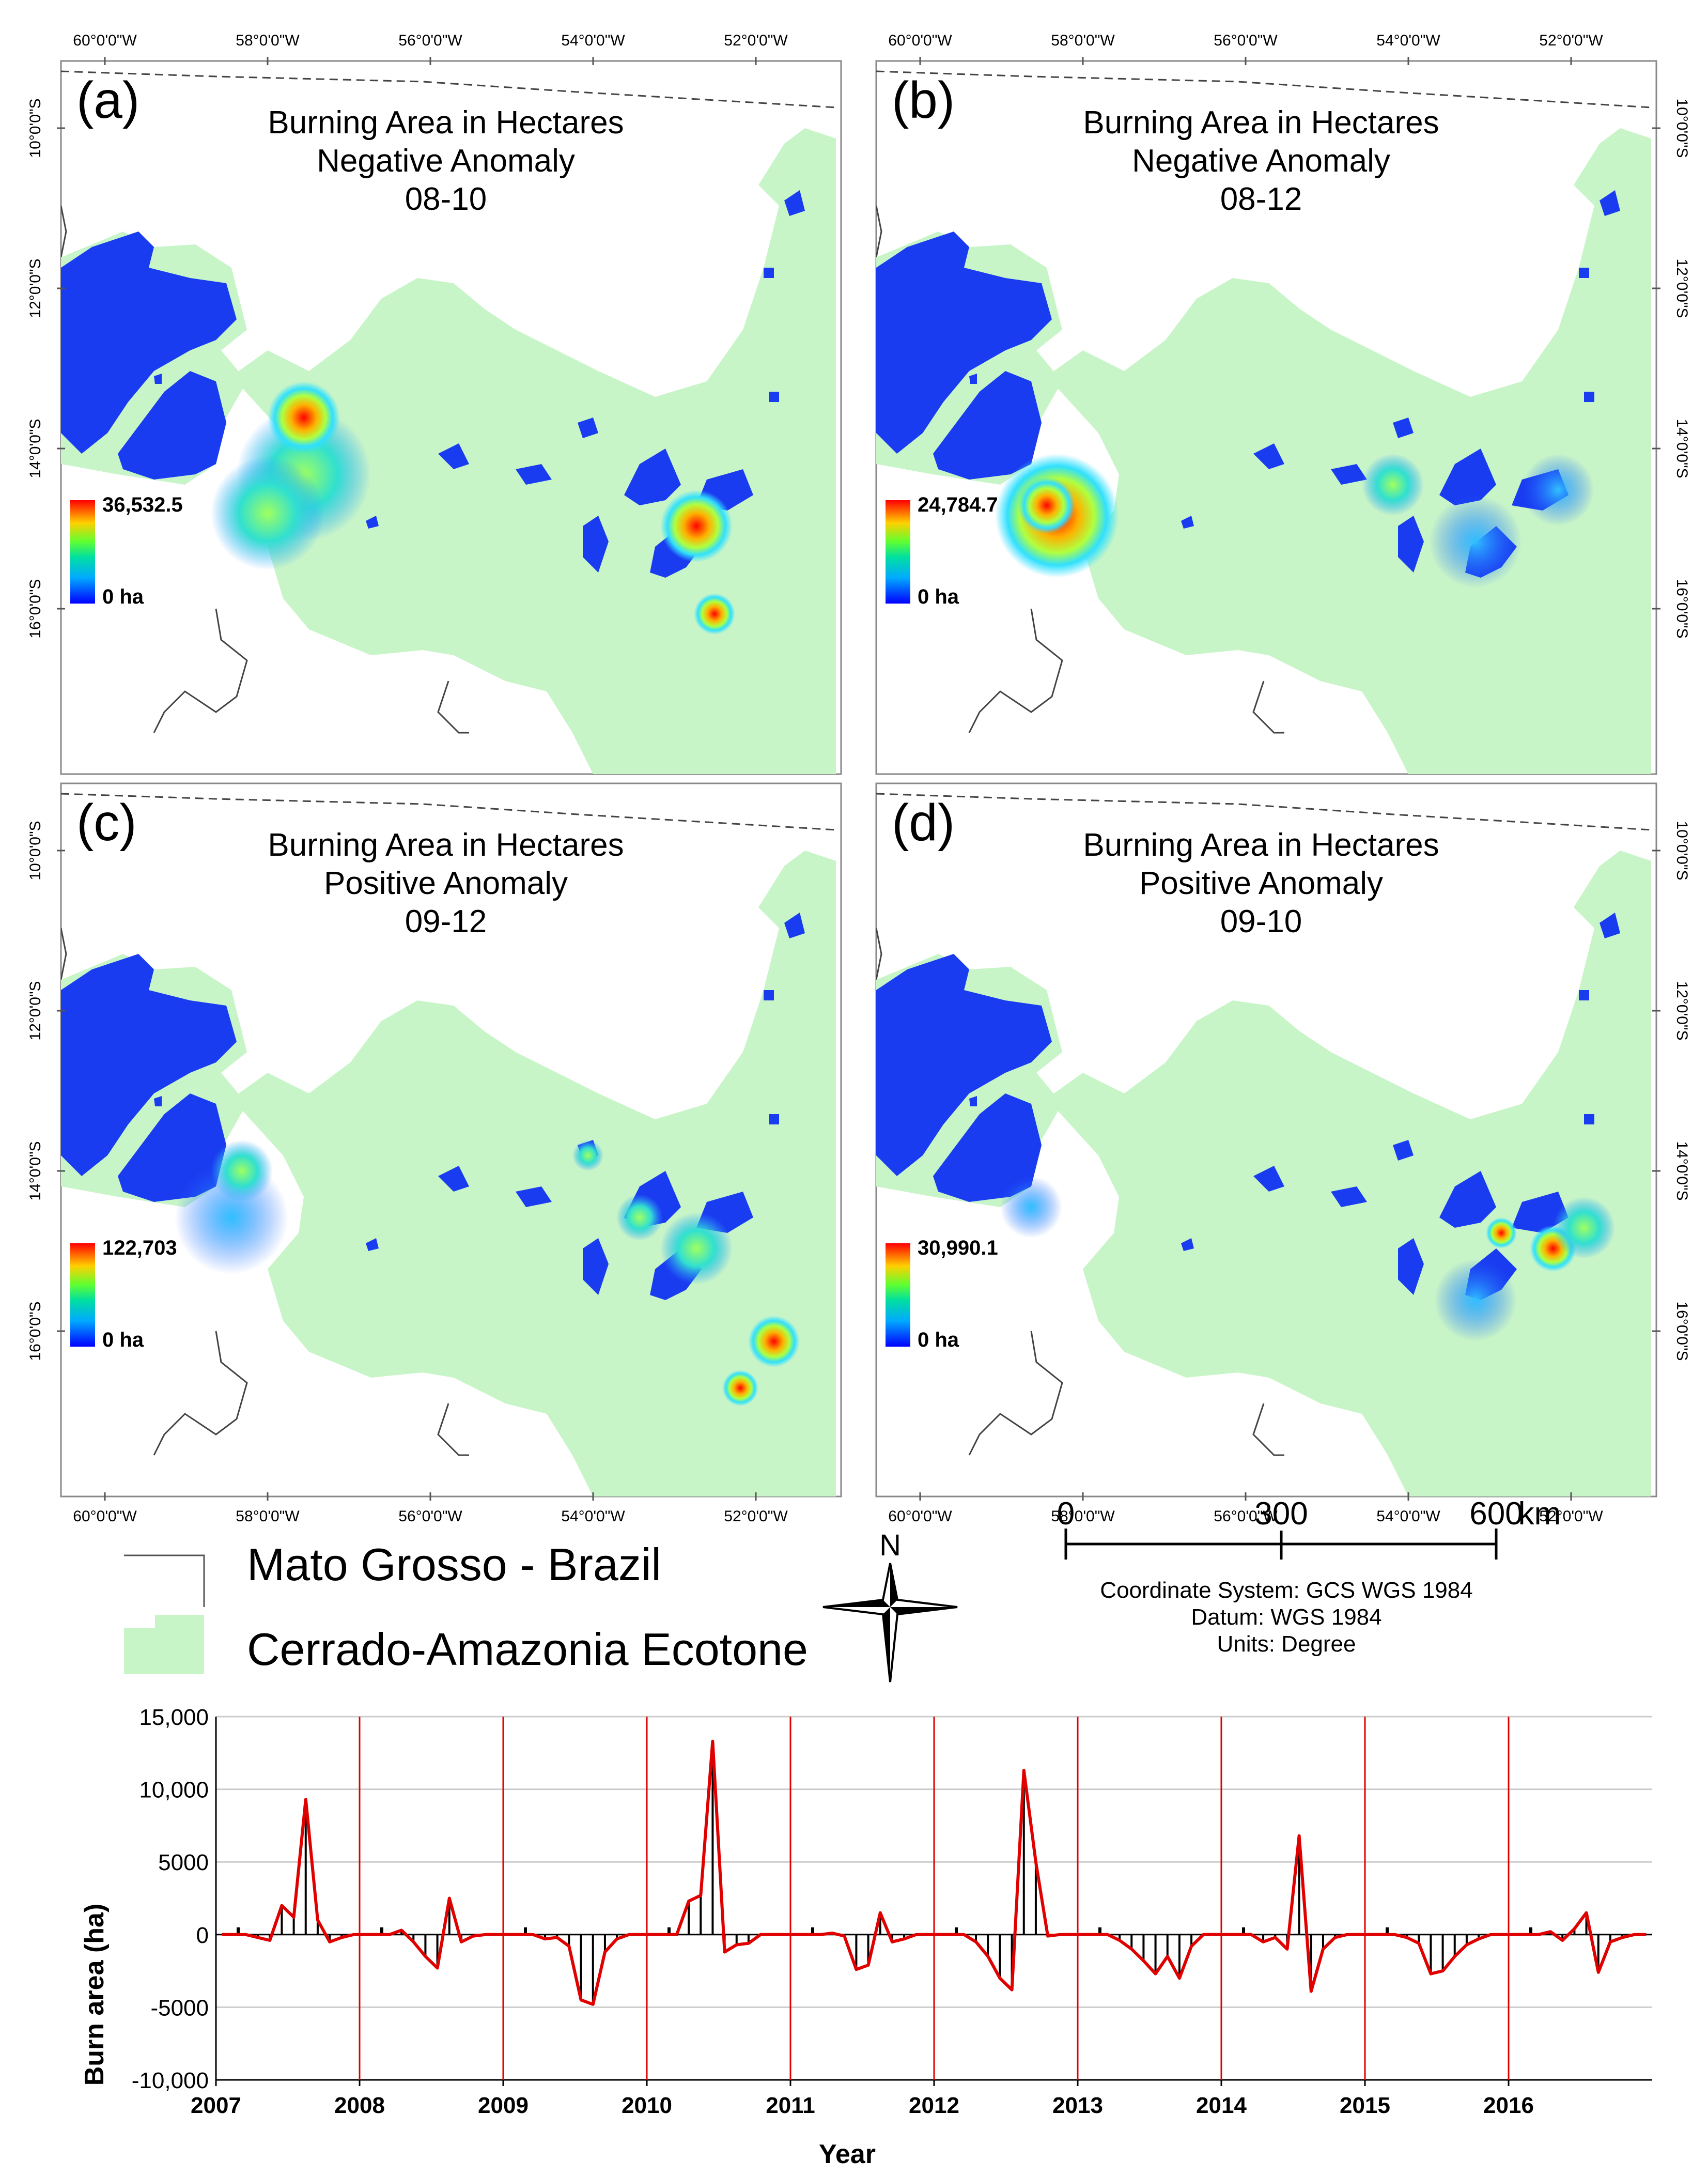  Describe the element at coordinates (1286, 1644) in the screenshot. I see `units-text: Units: Degree` at that location.